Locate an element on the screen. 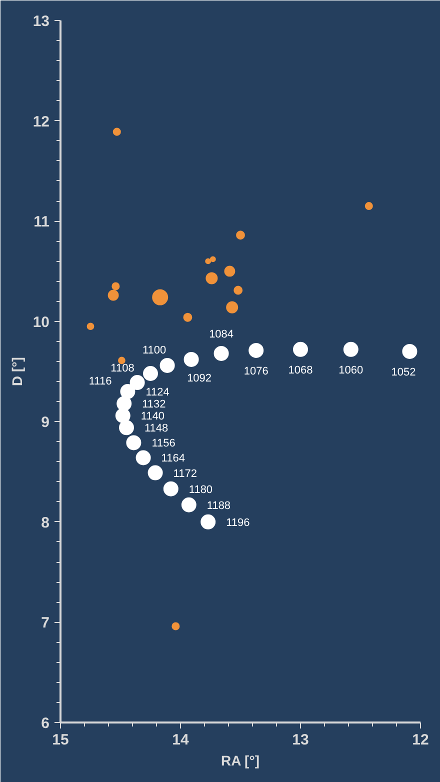 Image resolution: width=440 pixels, height=782 pixels. y-axis-title: D [°] is located at coordinates (16, 371).